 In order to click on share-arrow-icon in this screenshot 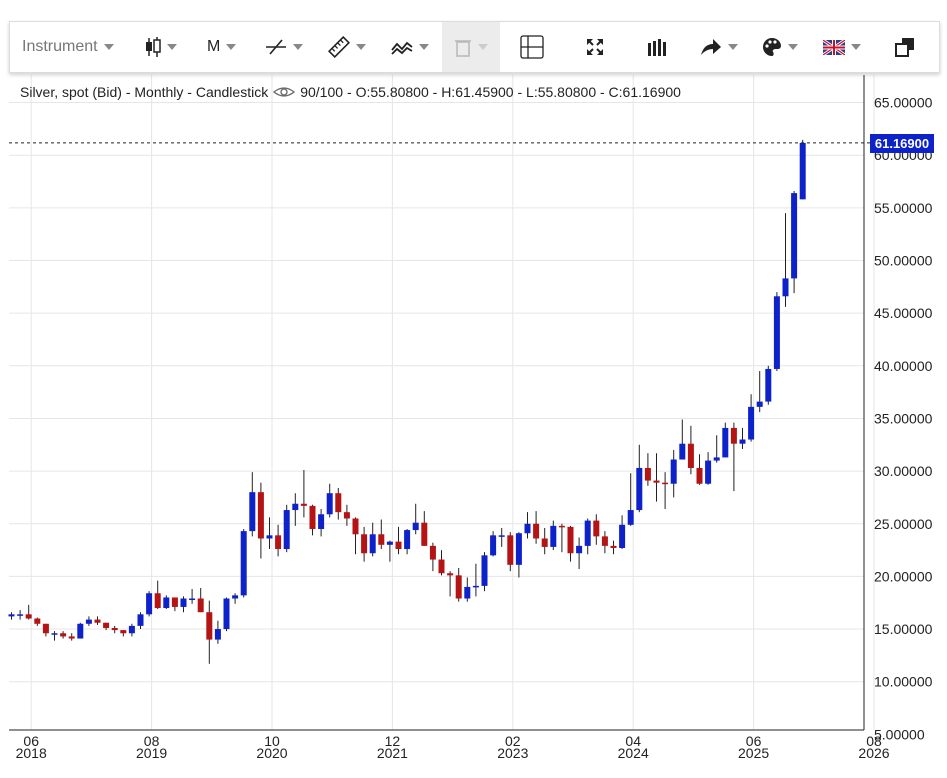, I will do `click(711, 47)`.